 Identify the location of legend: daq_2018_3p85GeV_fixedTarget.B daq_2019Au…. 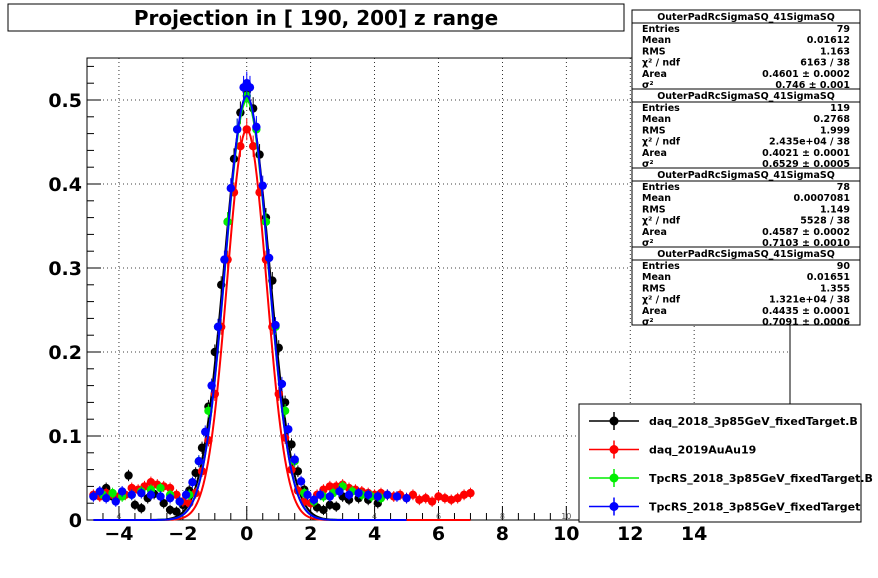
(725, 463).